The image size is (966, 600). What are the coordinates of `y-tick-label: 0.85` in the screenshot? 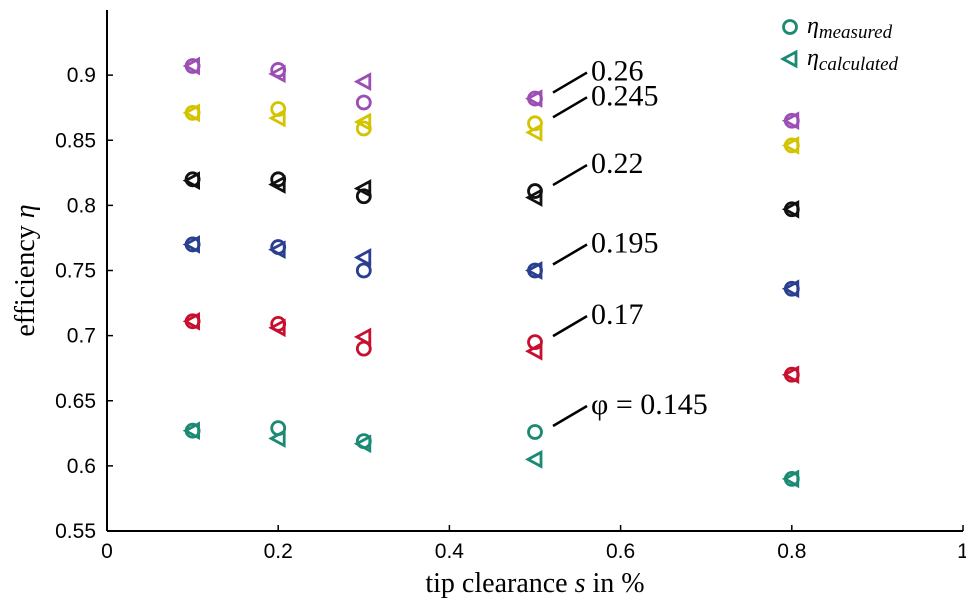 It's located at (75, 140).